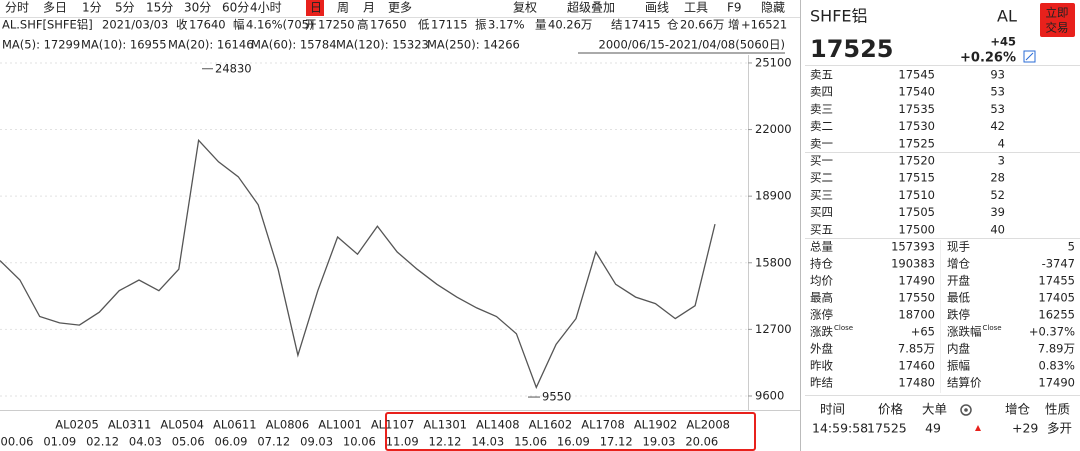 The width and height of the screenshot is (1080, 451). I want to click on settings-icon, so click(966, 410).